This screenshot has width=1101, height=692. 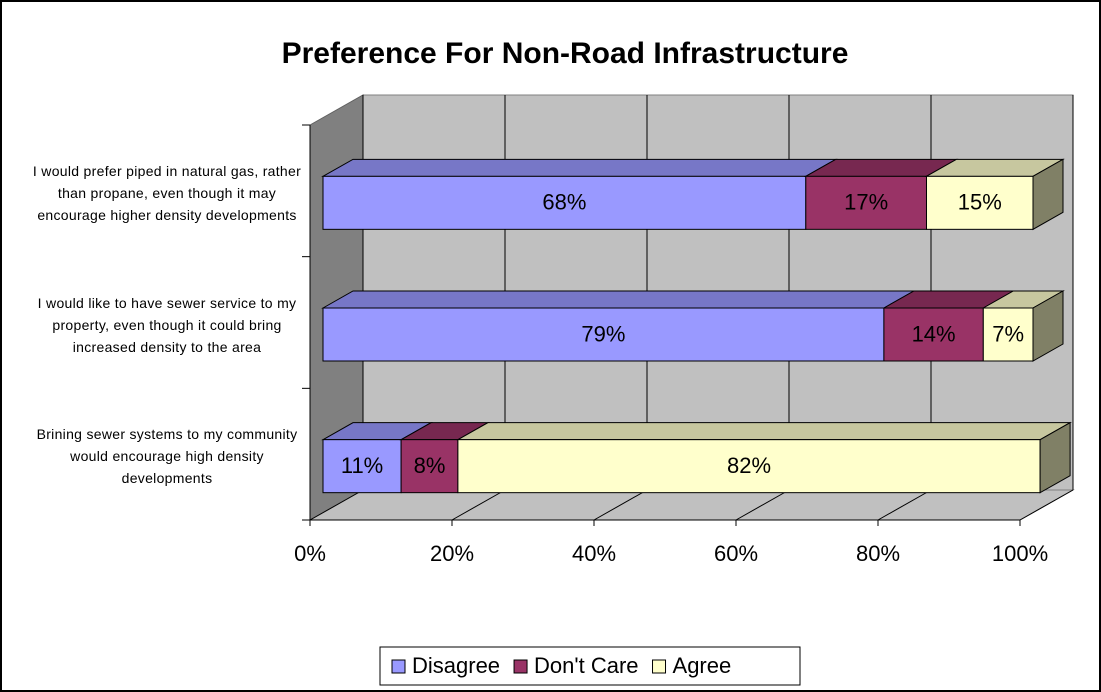 I want to click on data-label: 7%, so click(x=1008, y=333).